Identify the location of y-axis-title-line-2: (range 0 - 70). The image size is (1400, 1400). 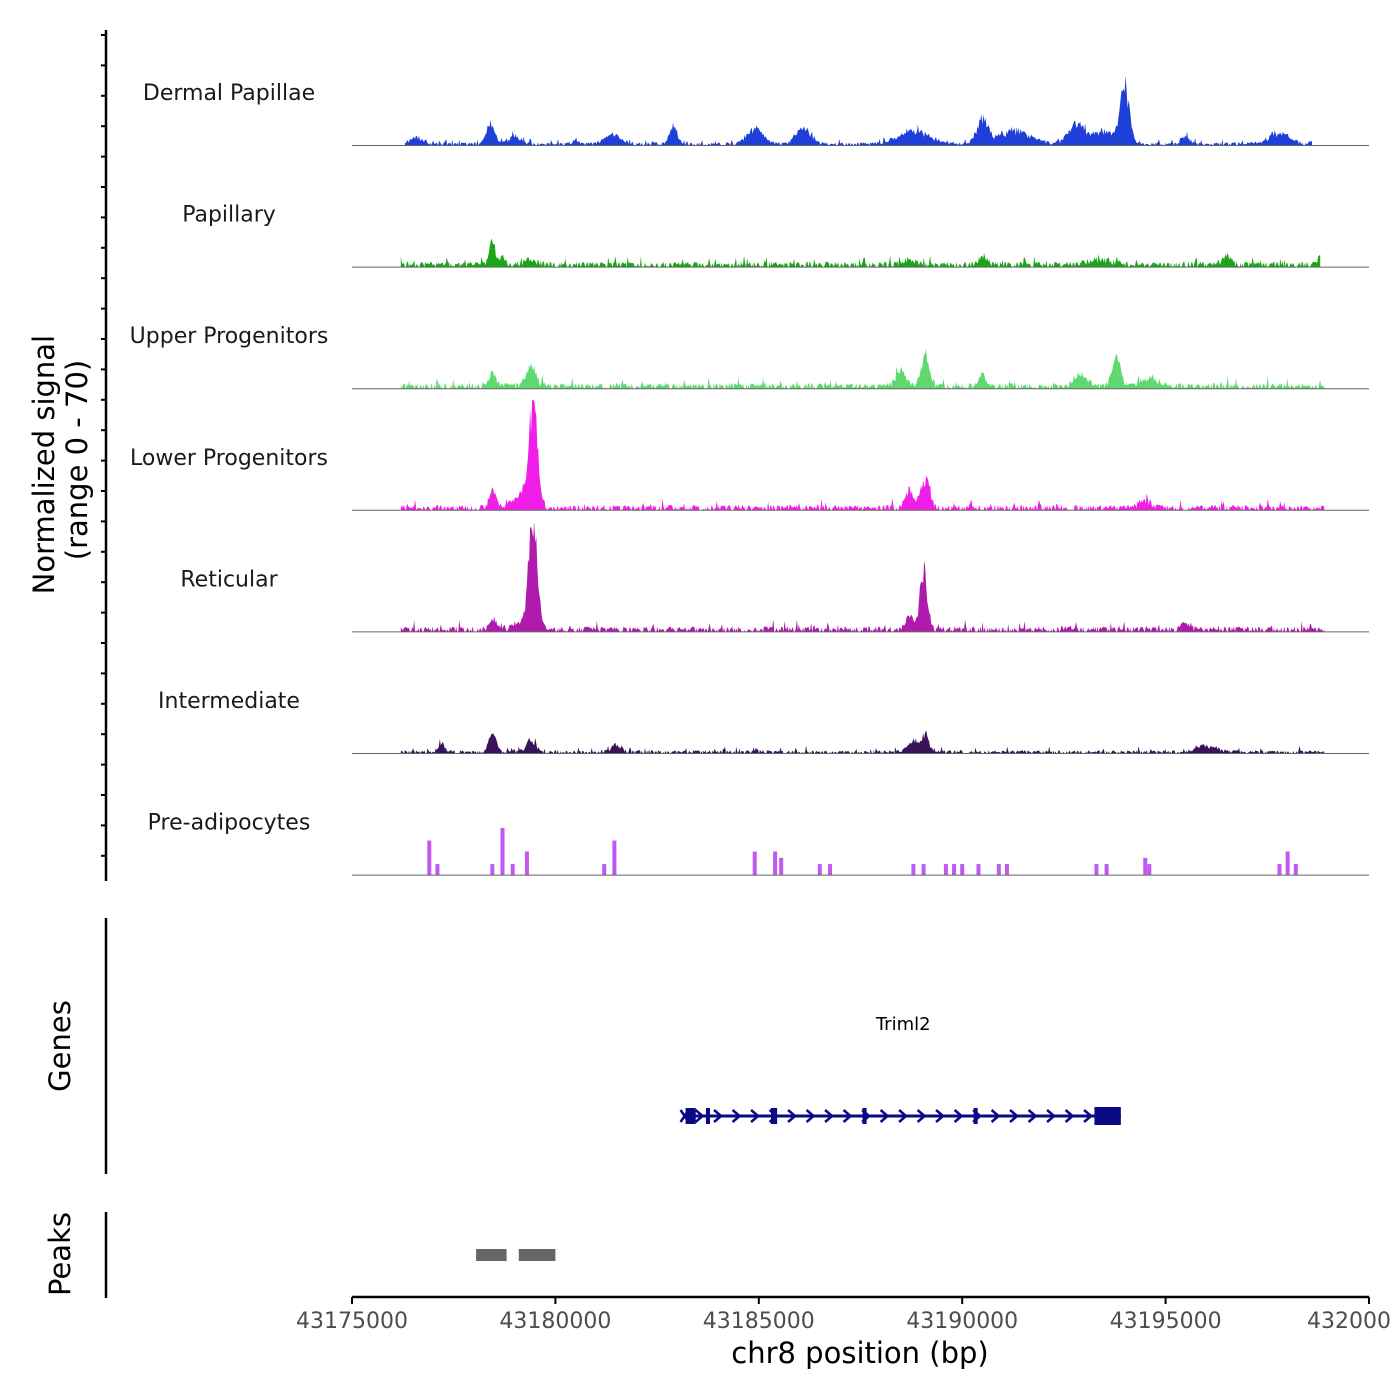
(77, 460).